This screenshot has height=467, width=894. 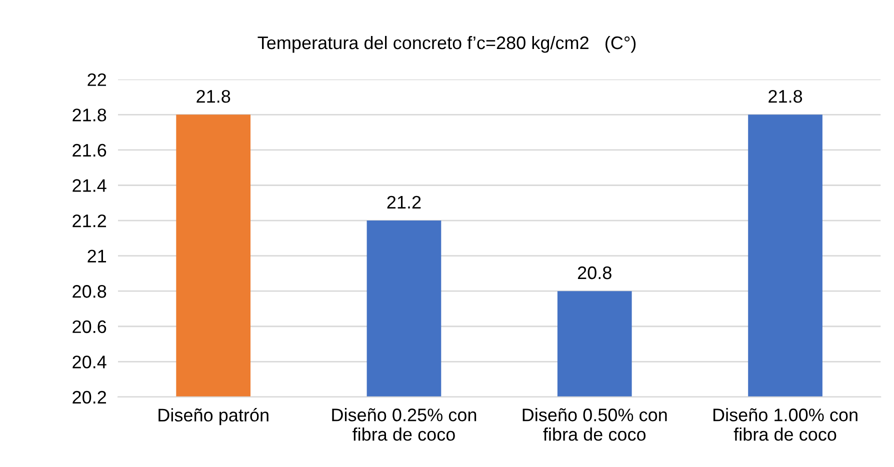 I want to click on chart-title: Temperatura del concreto f’c=280 kg/cm2 (C°), so click(x=447, y=44).